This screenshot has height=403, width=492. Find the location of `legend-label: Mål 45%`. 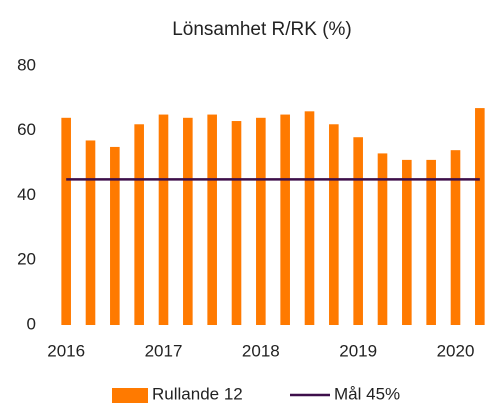

legend-label: Mål 45% is located at coordinates (367, 393).